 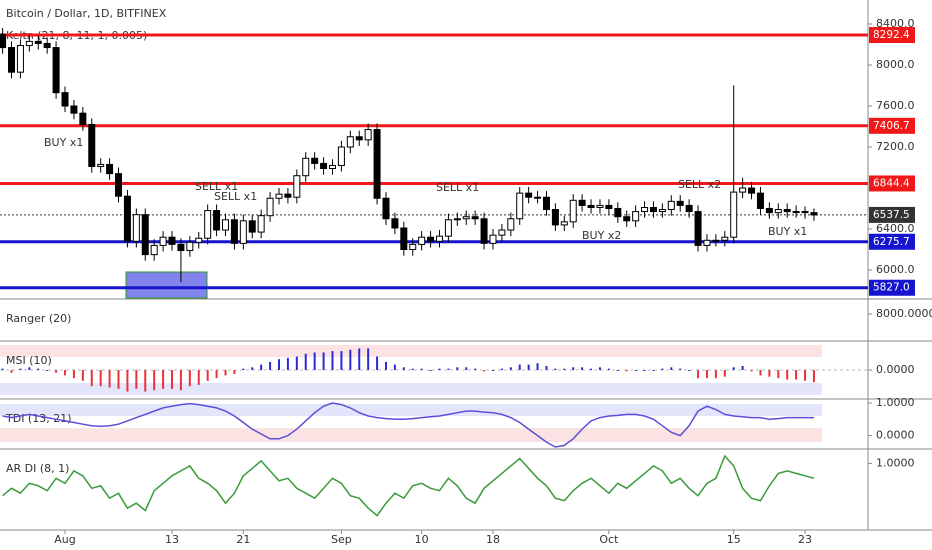 What do you see at coordinates (895, 228) in the screenshot?
I see `y-tick-label: 6400.0` at bounding box center [895, 228].